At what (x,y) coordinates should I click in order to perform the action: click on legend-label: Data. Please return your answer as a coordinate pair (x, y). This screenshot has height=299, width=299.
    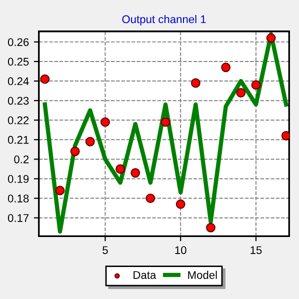
    Looking at the image, I should click on (145, 275).